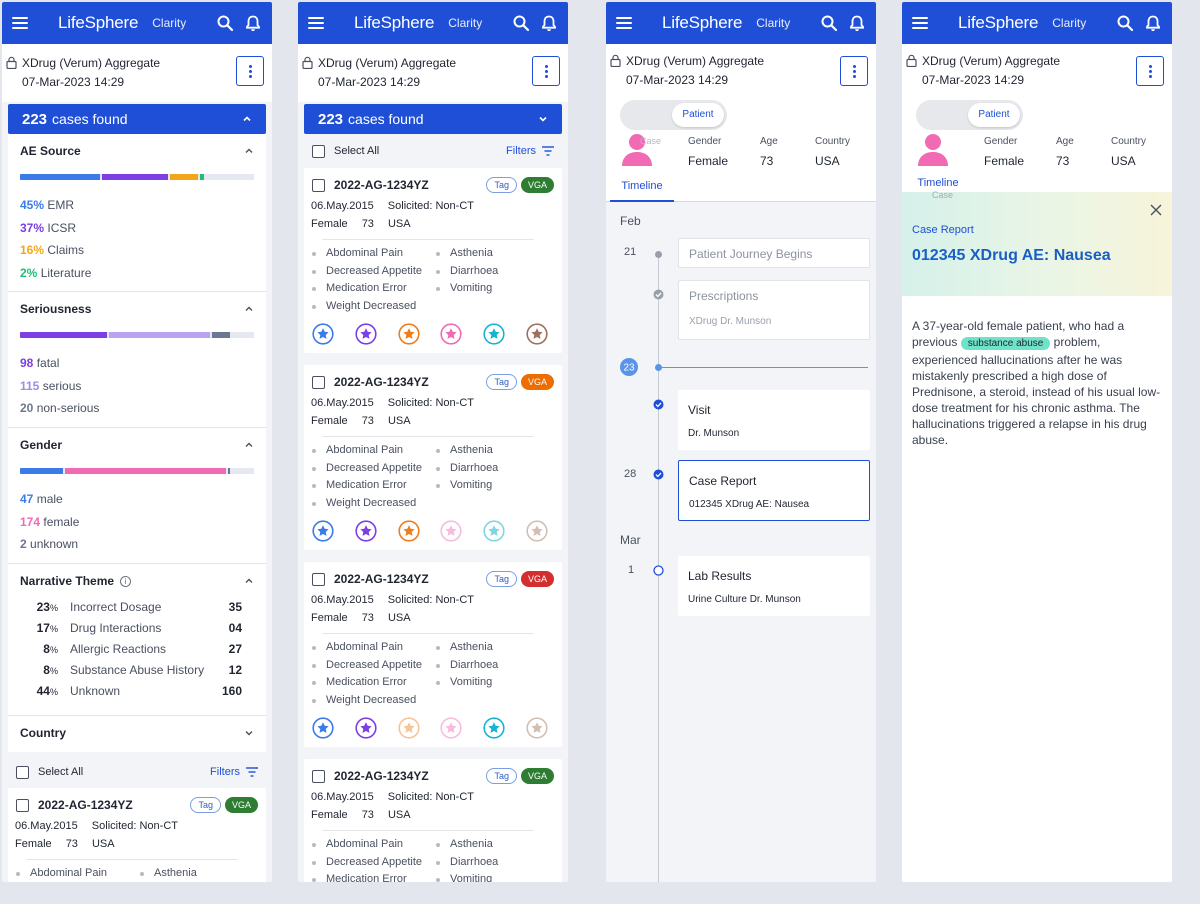 This screenshot has width=1200, height=904. I want to click on info-icon: i, so click(126, 581).